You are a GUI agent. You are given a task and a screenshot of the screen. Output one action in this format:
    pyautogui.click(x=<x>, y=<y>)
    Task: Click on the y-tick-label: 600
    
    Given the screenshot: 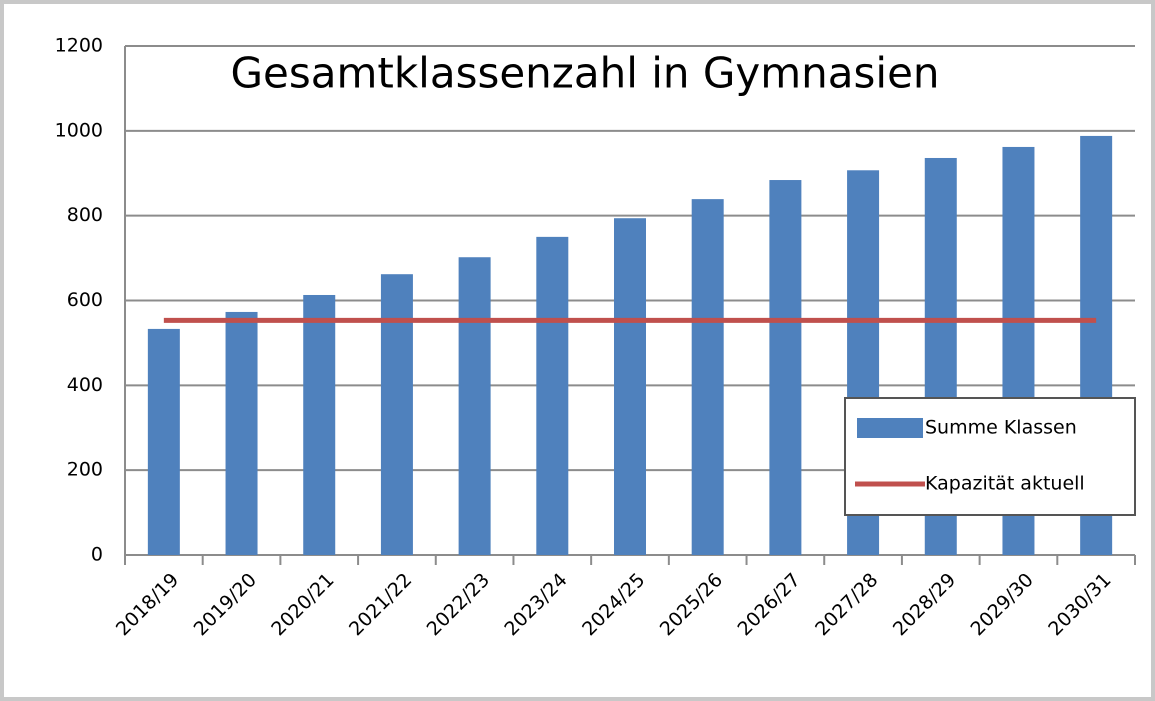 What is the action you would take?
    pyautogui.click(x=85, y=300)
    